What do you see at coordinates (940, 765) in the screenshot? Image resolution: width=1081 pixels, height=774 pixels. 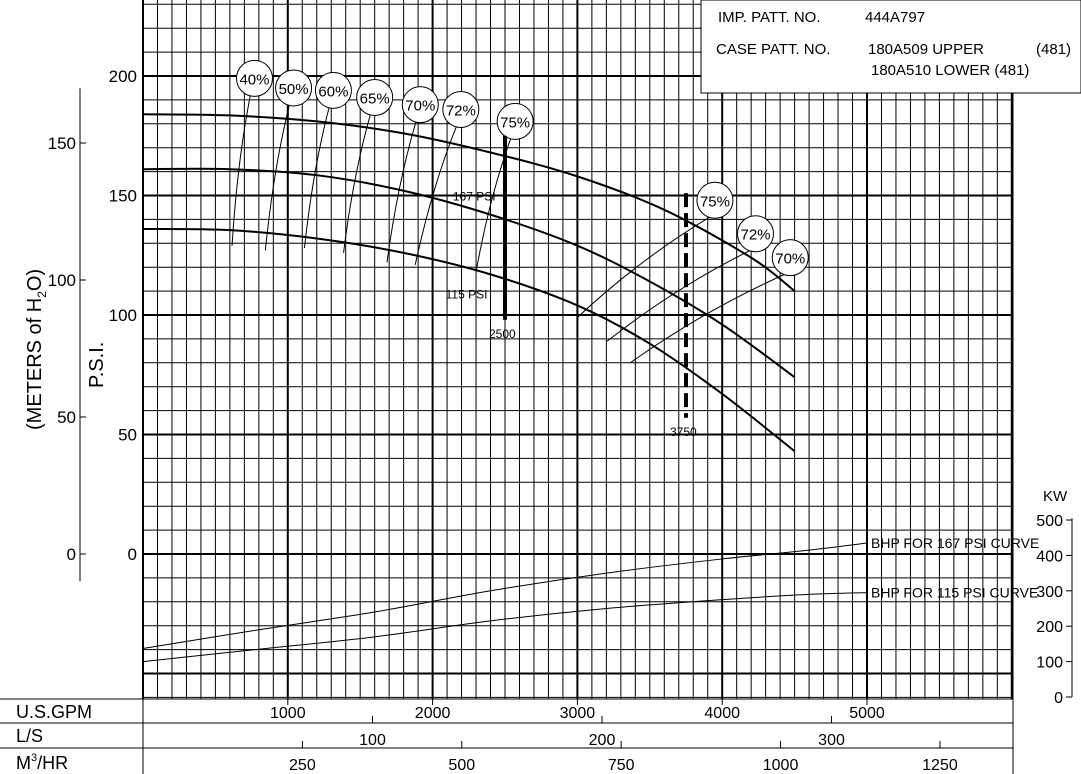 I see `m3hr-tick-label: 1250` at bounding box center [940, 765].